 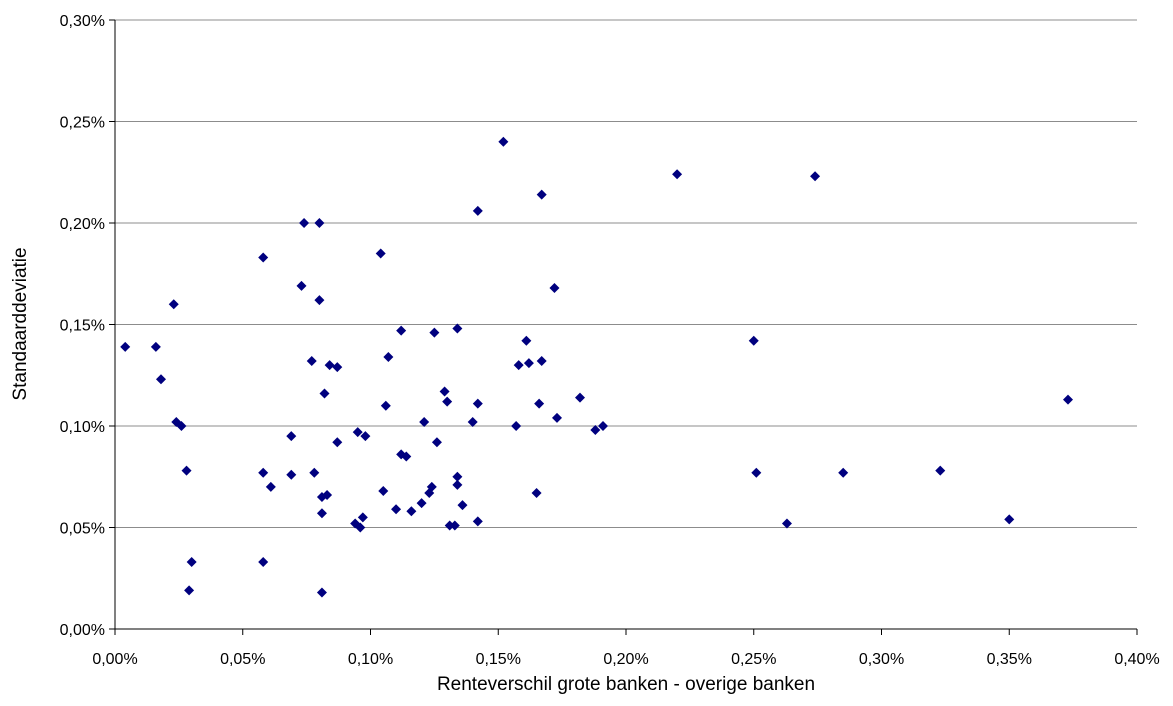 I want to click on x-tick-label: 0,20%, so click(x=625, y=659).